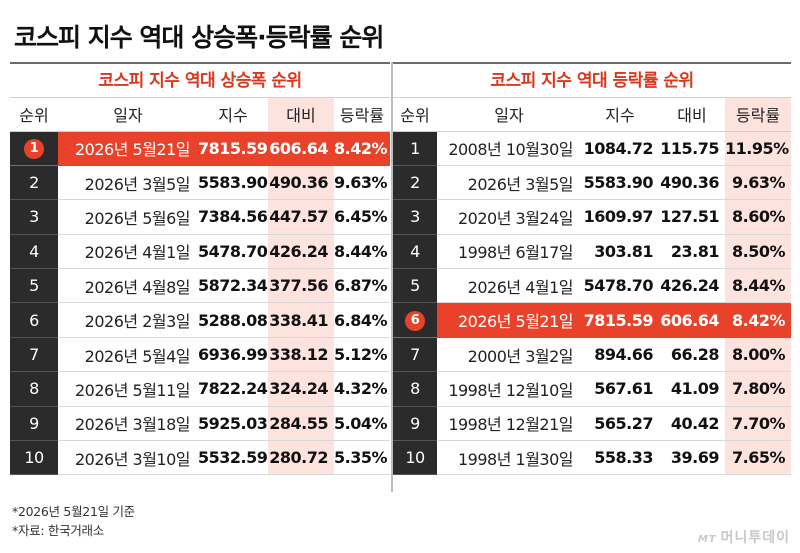 The height and width of the screenshot is (553, 800). What do you see at coordinates (509, 355) in the screenshot?
I see `date-cell: 2000년 3월2일` at bounding box center [509, 355].